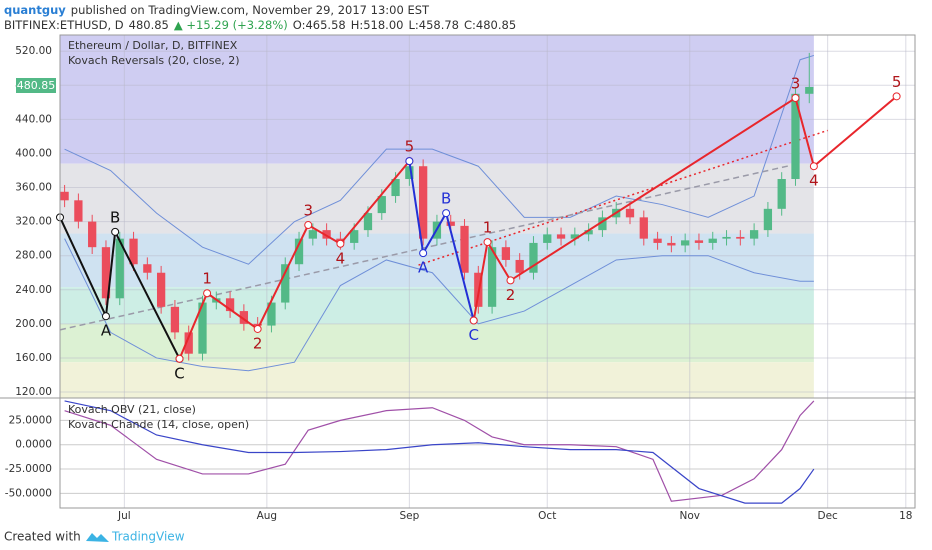 This screenshot has width=932, height=550. What do you see at coordinates (33, 119) in the screenshot?
I see `y-tick-label: 440.00` at bounding box center [33, 119].